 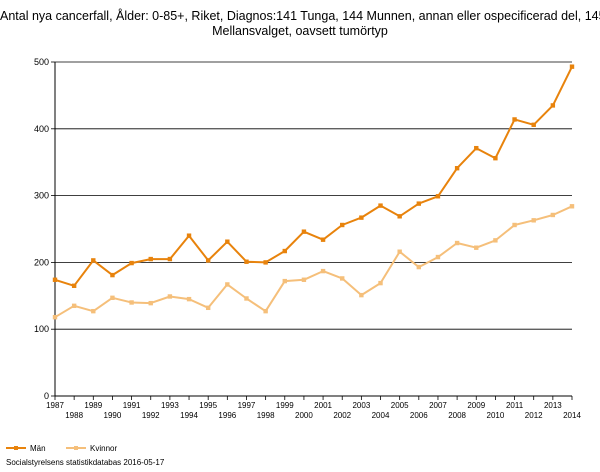 What do you see at coordinates (151, 415) in the screenshot?
I see `x-tick-label: 1992` at bounding box center [151, 415].